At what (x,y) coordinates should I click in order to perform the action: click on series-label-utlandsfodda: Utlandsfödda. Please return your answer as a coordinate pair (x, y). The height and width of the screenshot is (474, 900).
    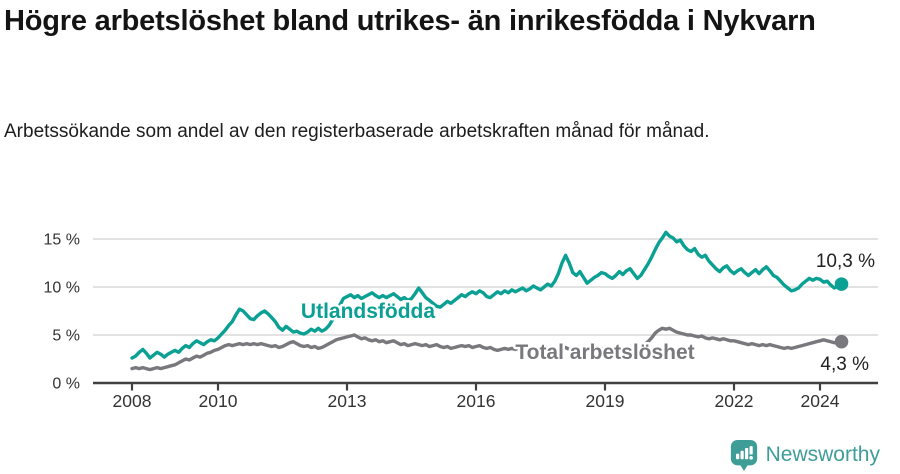
    Looking at the image, I should click on (368, 311).